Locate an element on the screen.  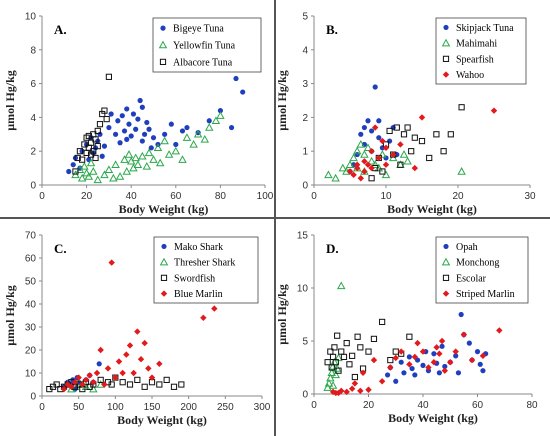
y-axis-label: µmol Hg/kg is located at coordinates (282, 314).